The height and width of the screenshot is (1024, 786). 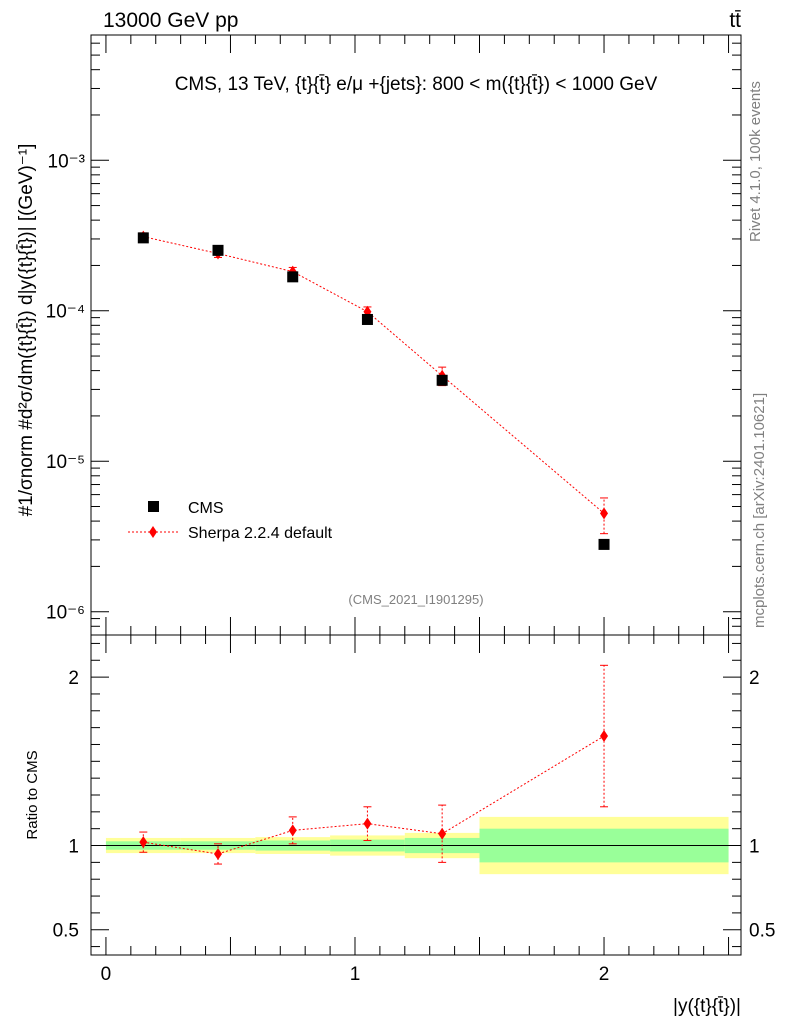 I want to click on main-y-tick-label: 10⁻⁵, so click(x=65, y=462).